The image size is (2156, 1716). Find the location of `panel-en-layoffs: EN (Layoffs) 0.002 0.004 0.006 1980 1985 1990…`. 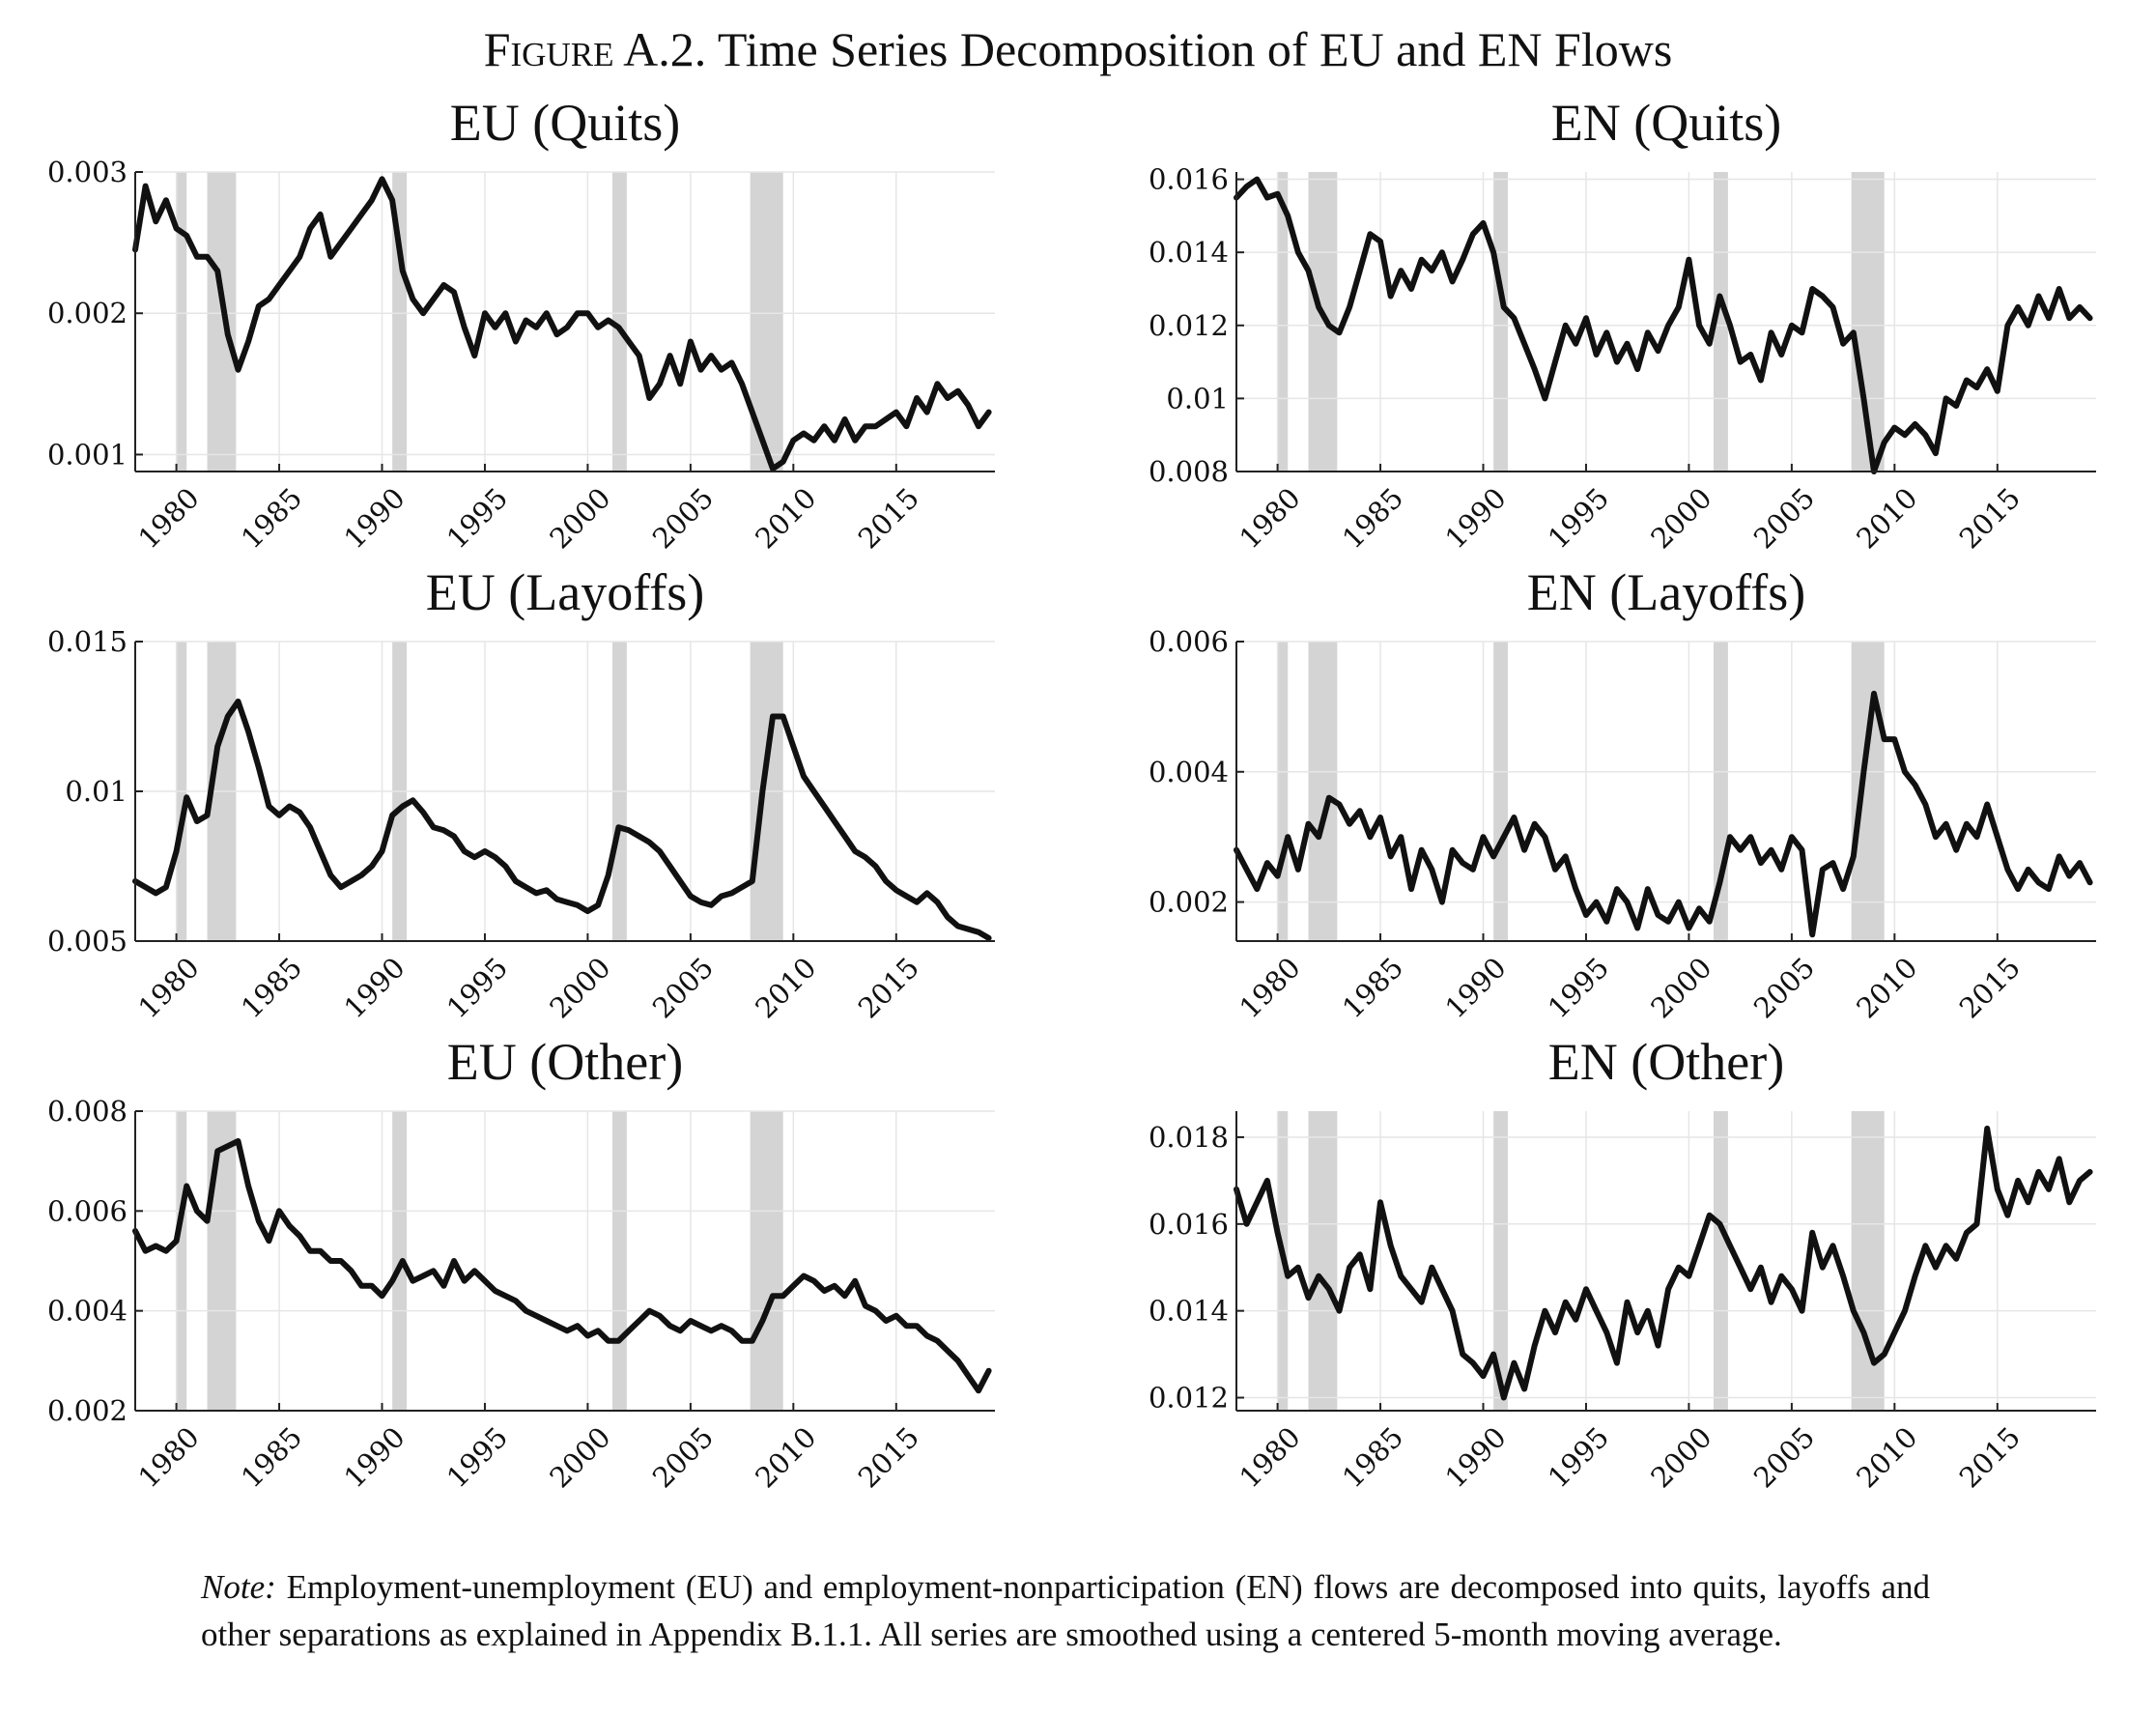

panel-en-layoffs: EN (Layoffs) 0.002 0.004 0.006 1980 1985 1990… is located at coordinates (1618, 794).